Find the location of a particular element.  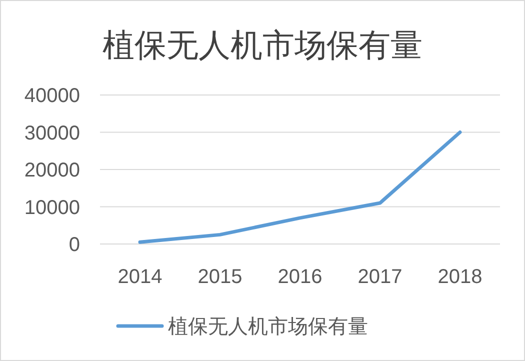

x-tick-label: 2015 is located at coordinates (220, 277).